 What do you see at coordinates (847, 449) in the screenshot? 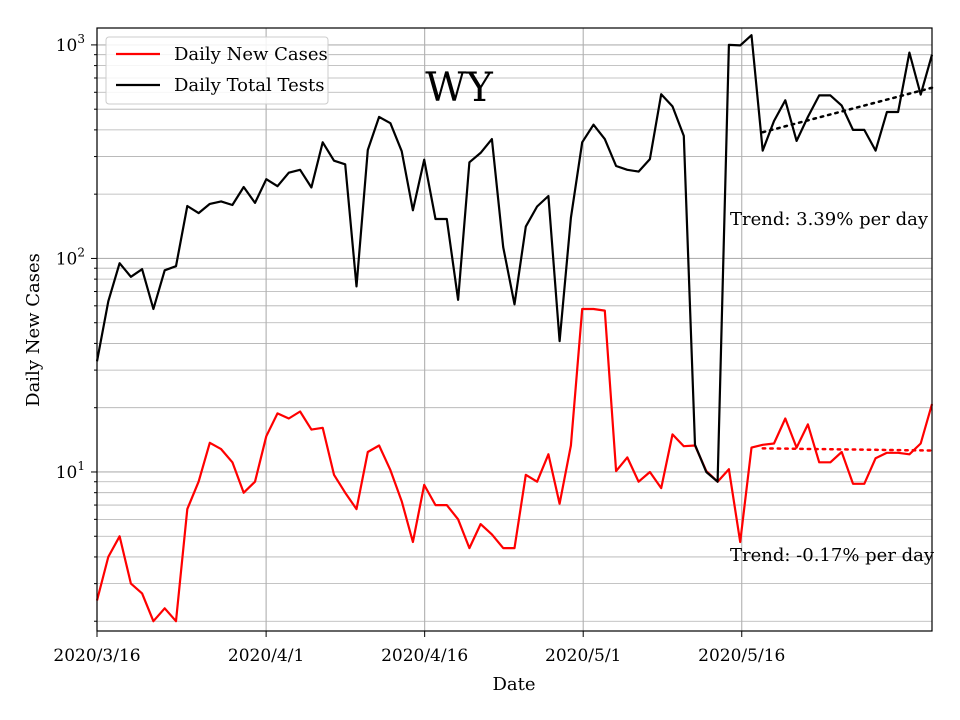
I see `trend-line-cases` at bounding box center [847, 449].